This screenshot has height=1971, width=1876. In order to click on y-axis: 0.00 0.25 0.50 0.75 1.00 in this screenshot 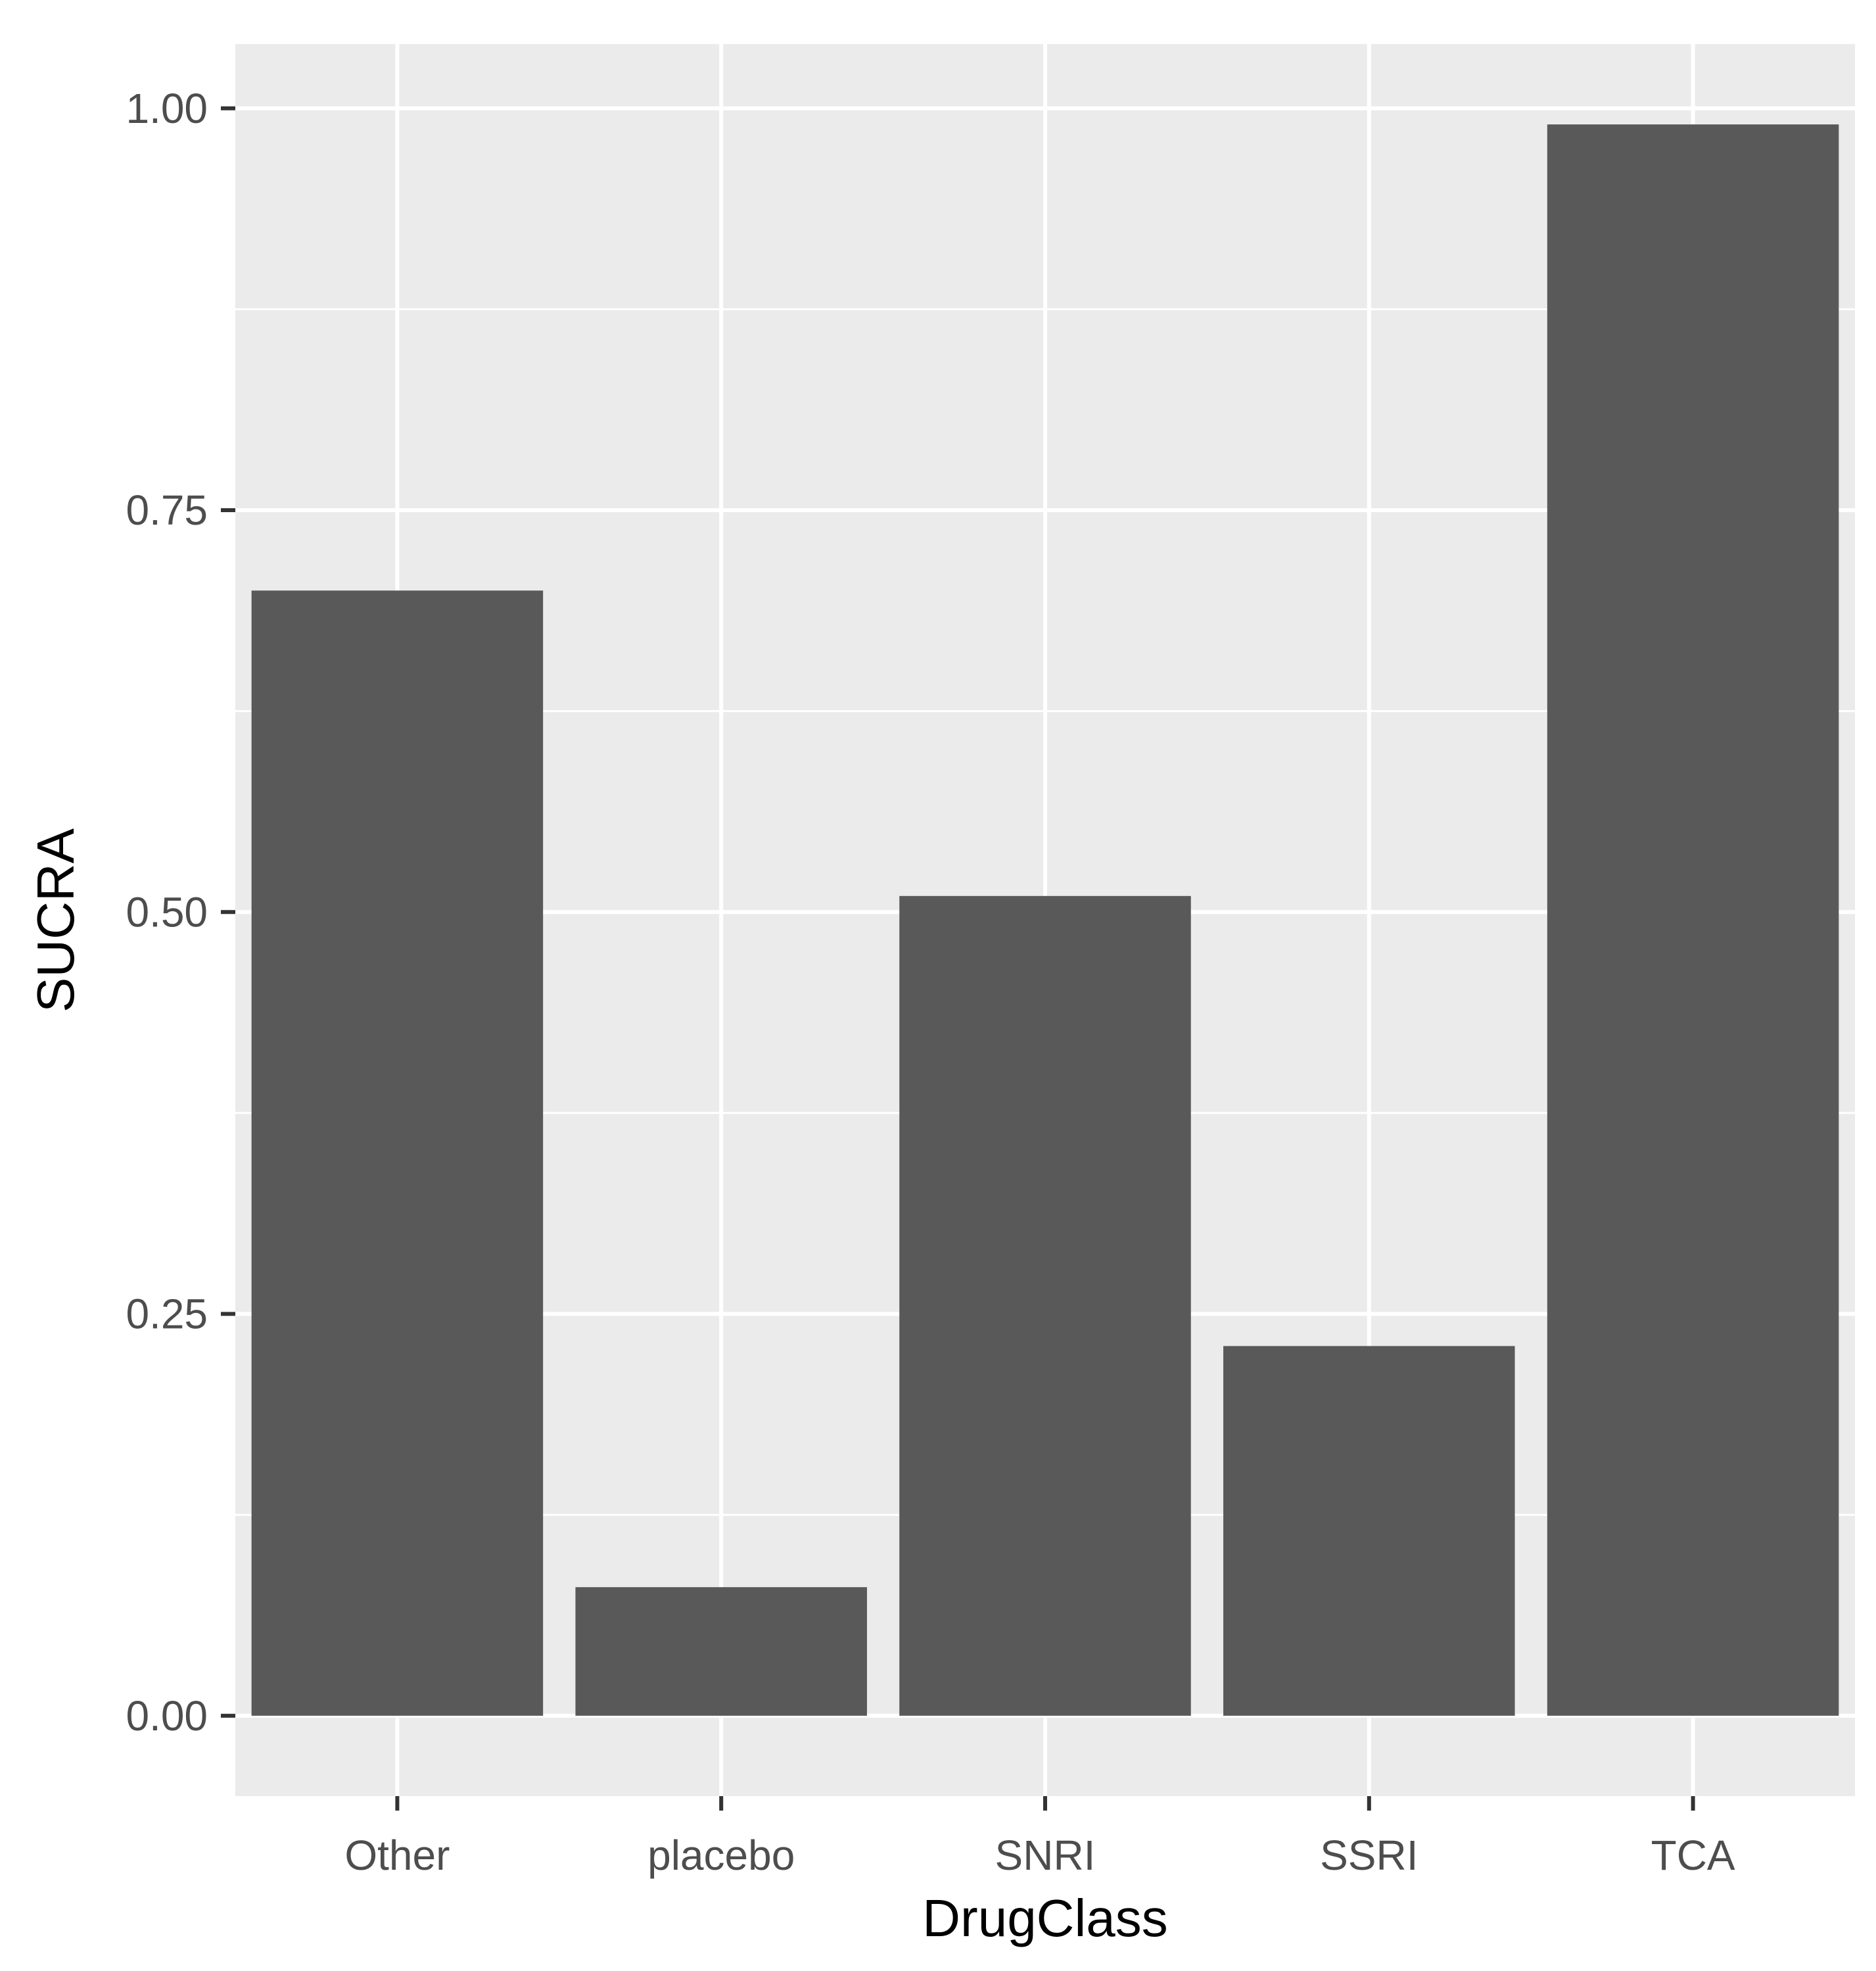, I will do `click(180, 913)`.